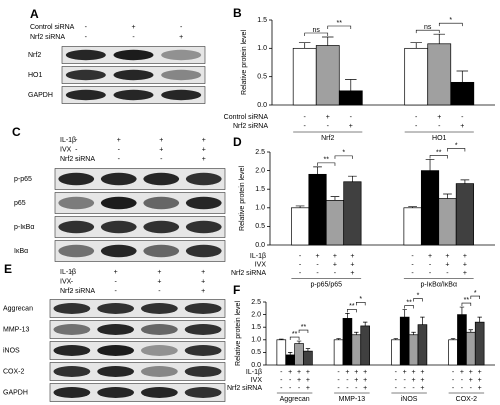 The image size is (500, 405). What do you see at coordinates (16, 329) in the screenshot?
I see `band-label: MMP-13` at bounding box center [16, 329].